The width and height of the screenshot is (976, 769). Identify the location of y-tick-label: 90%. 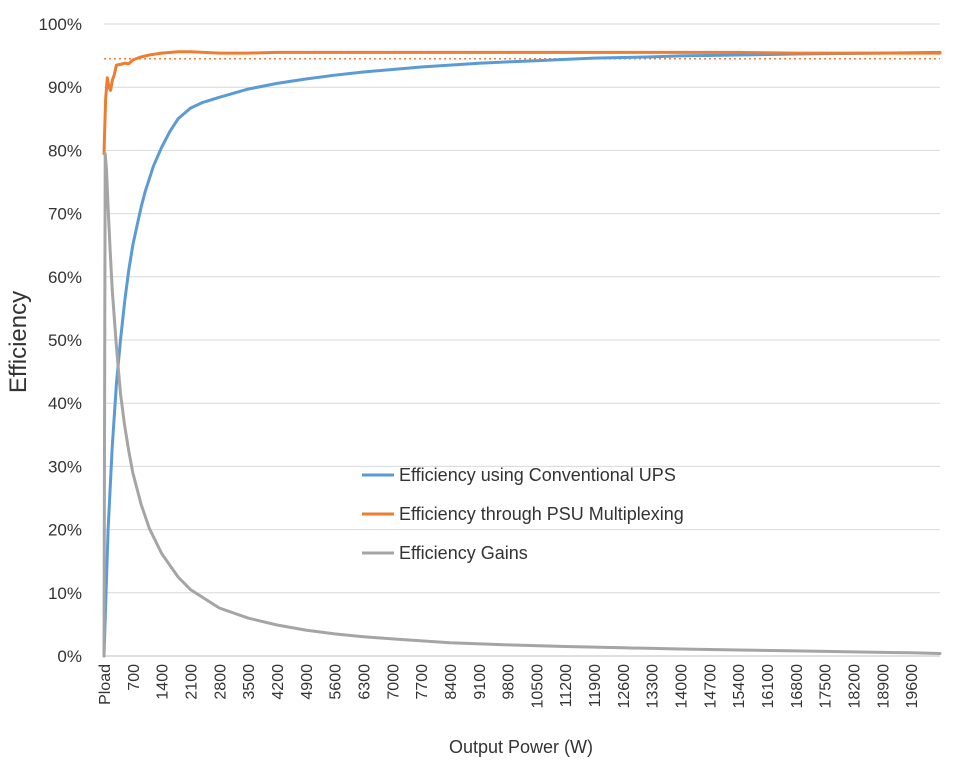
(65, 87).